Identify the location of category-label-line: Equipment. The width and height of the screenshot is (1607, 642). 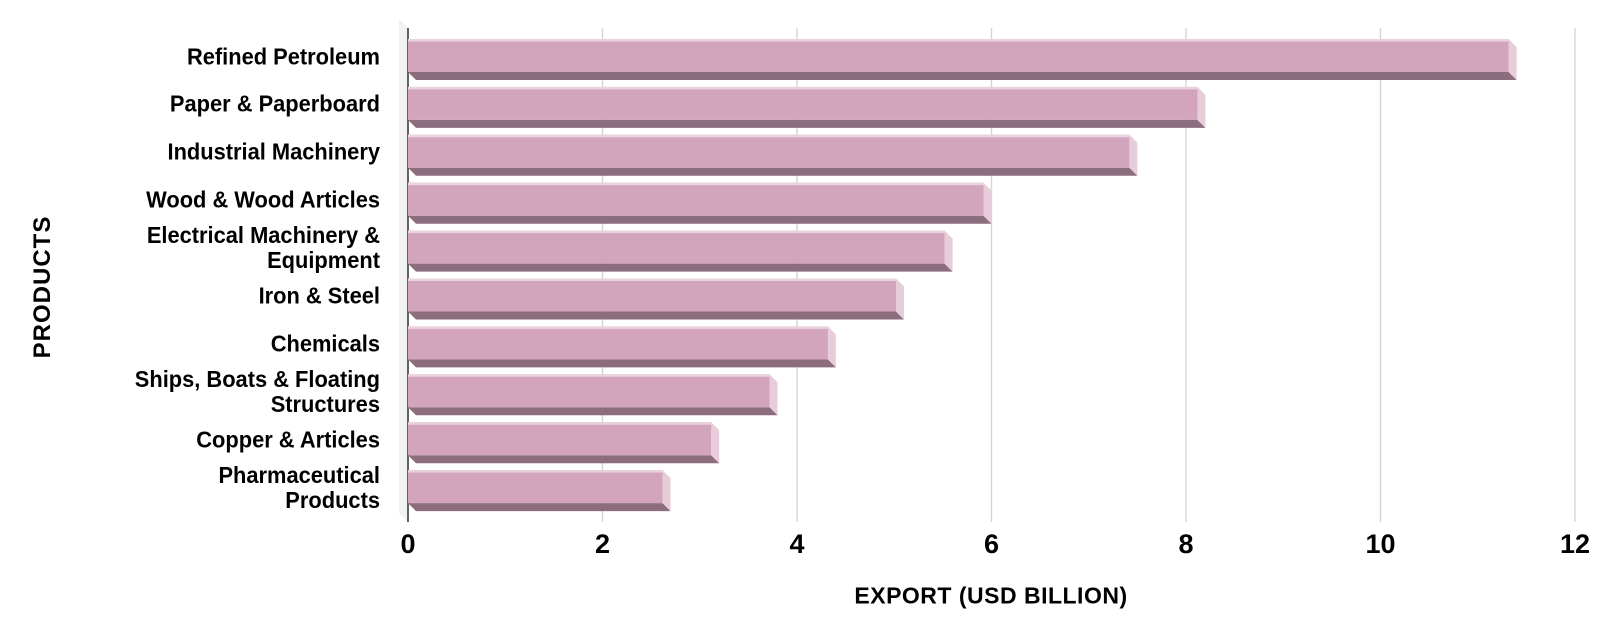
(323, 260).